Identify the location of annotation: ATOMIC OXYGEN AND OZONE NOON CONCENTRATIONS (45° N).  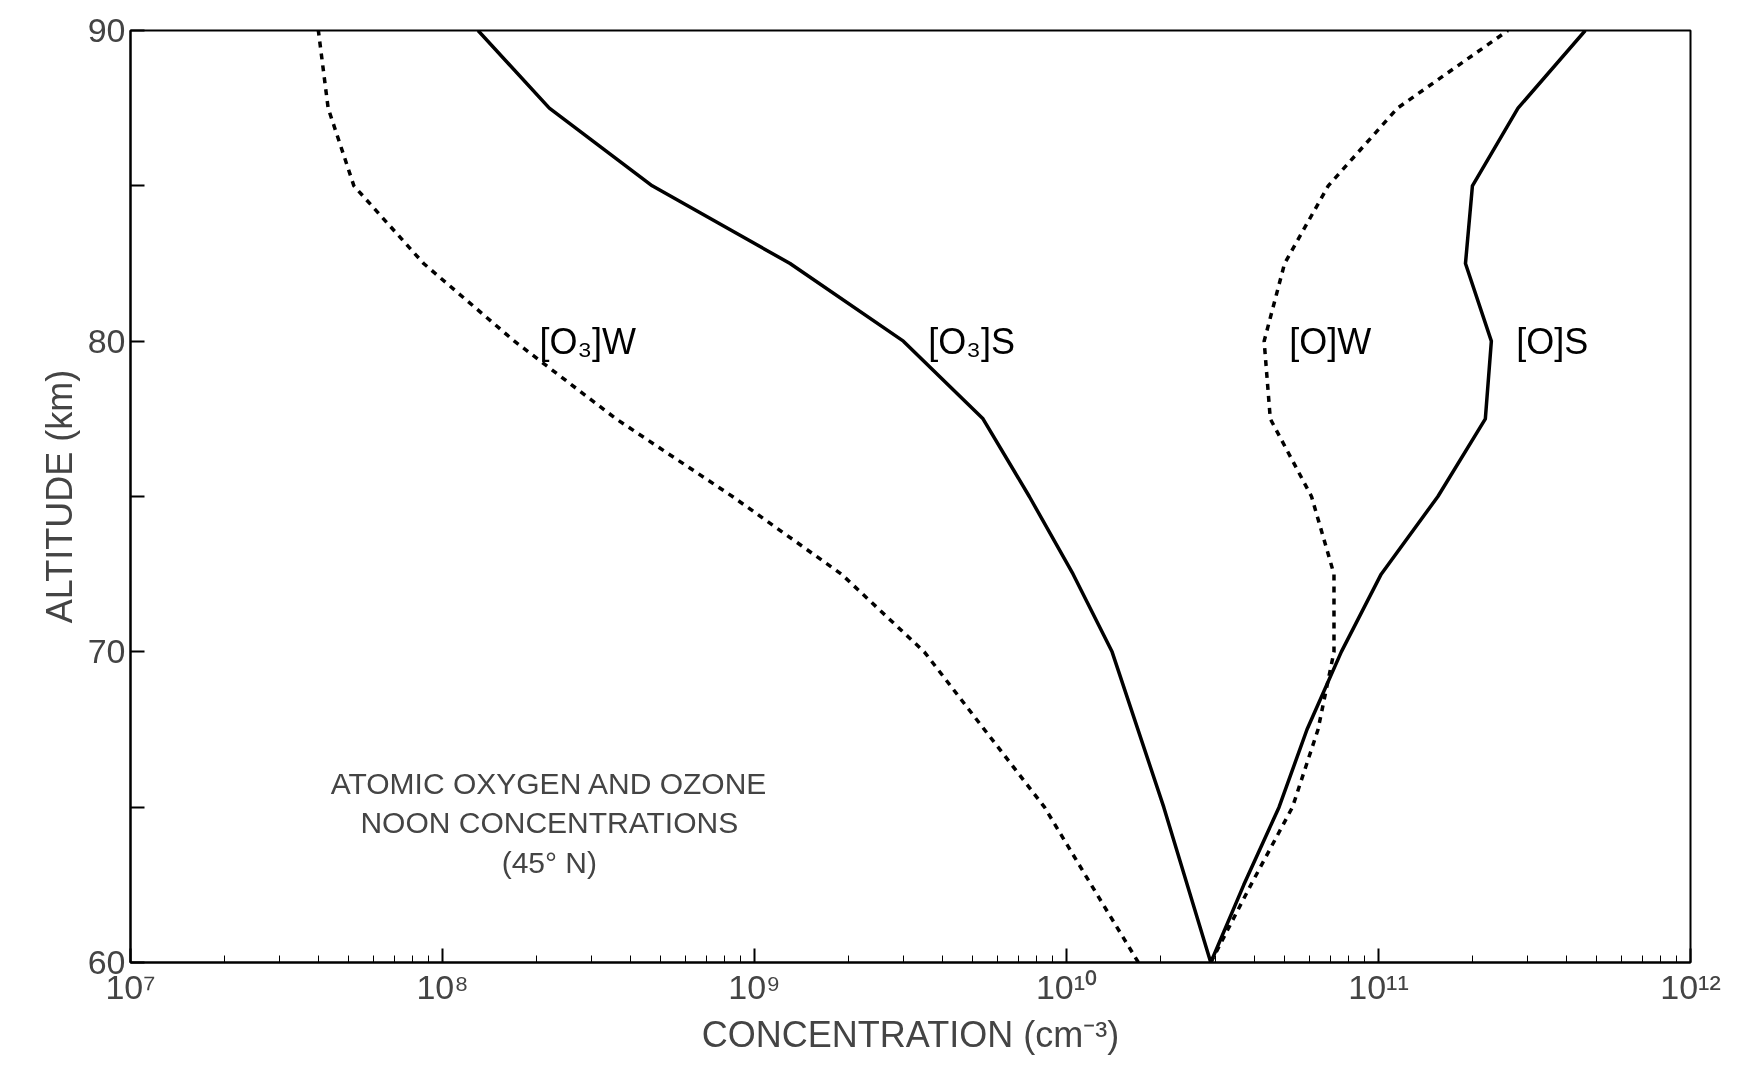
(548, 822).